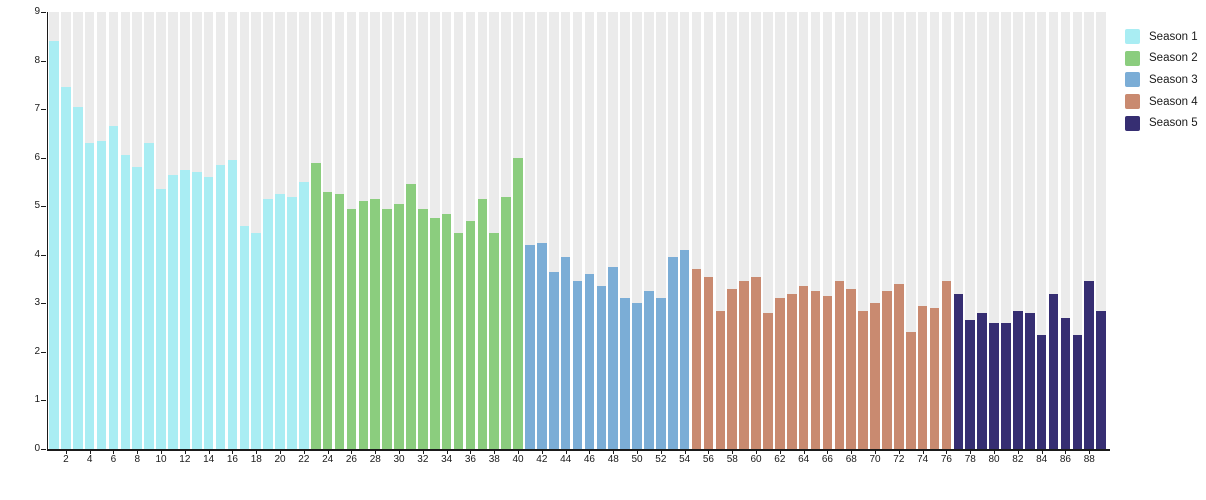 The image size is (1206, 500). Describe the element at coordinates (256, 459) in the screenshot. I see `x-tick-label: 18` at that location.